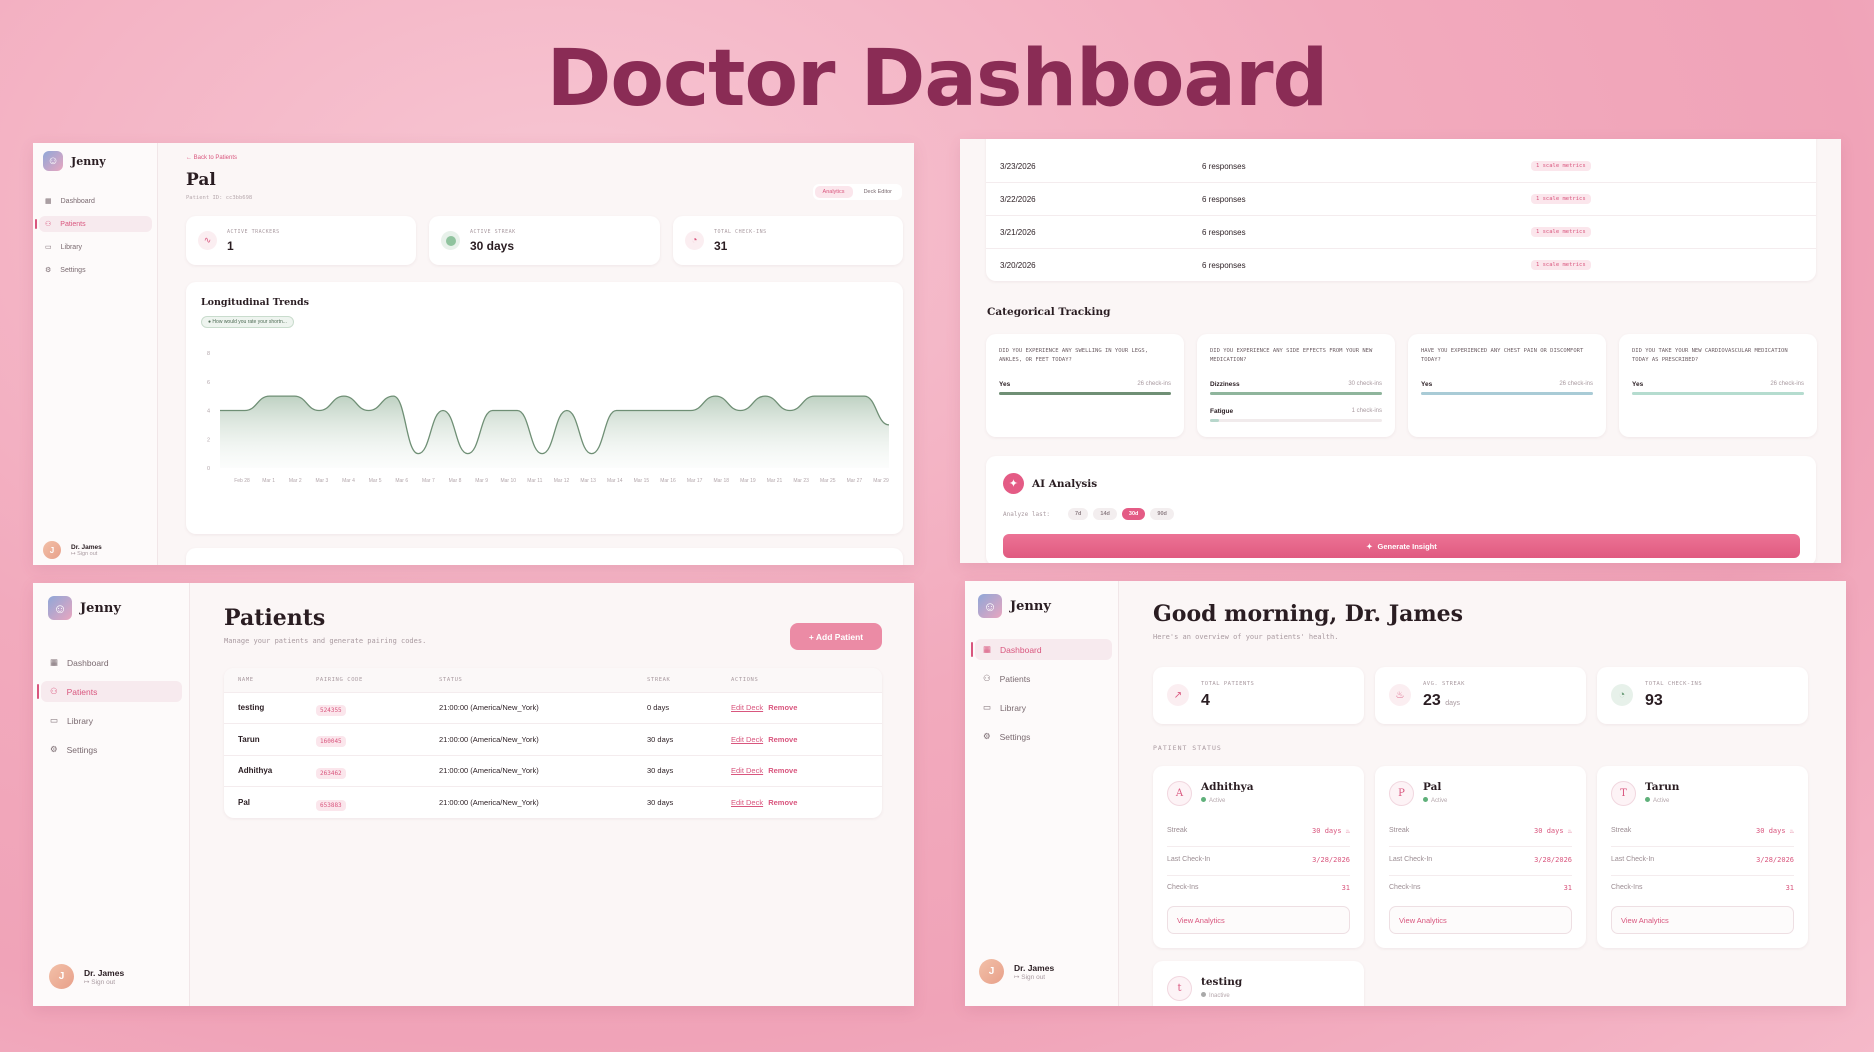 The height and width of the screenshot is (1052, 1874). I want to click on tab-deck-editor: Deck Editor, so click(877, 192).